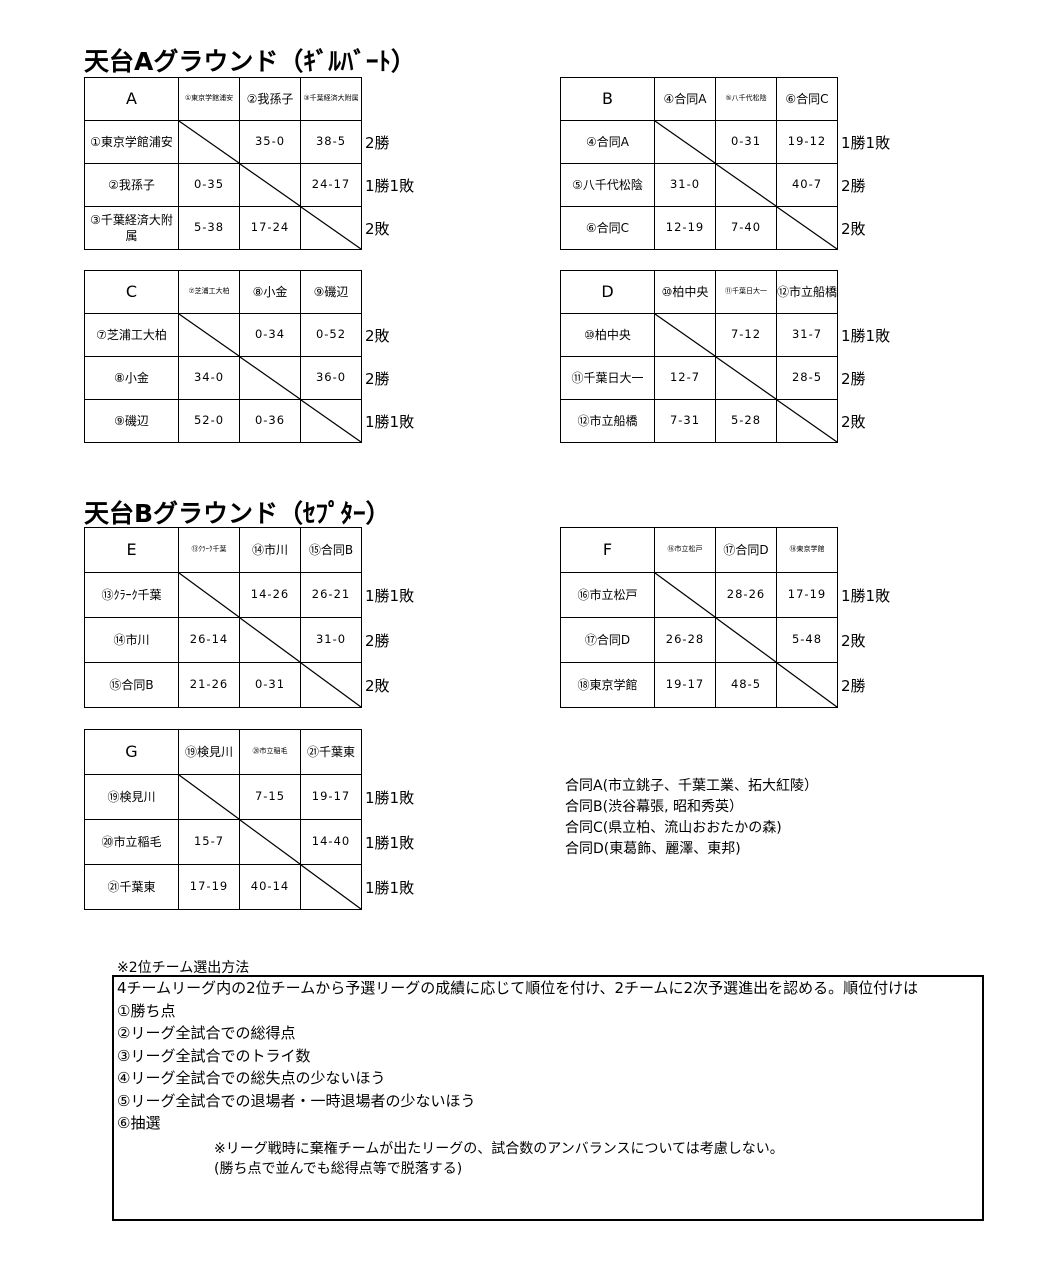 Image resolution: width=1048 pixels, height=1275 pixels. What do you see at coordinates (807, 550) in the screenshot?
I see `team-header: ⑱東京学館` at bounding box center [807, 550].